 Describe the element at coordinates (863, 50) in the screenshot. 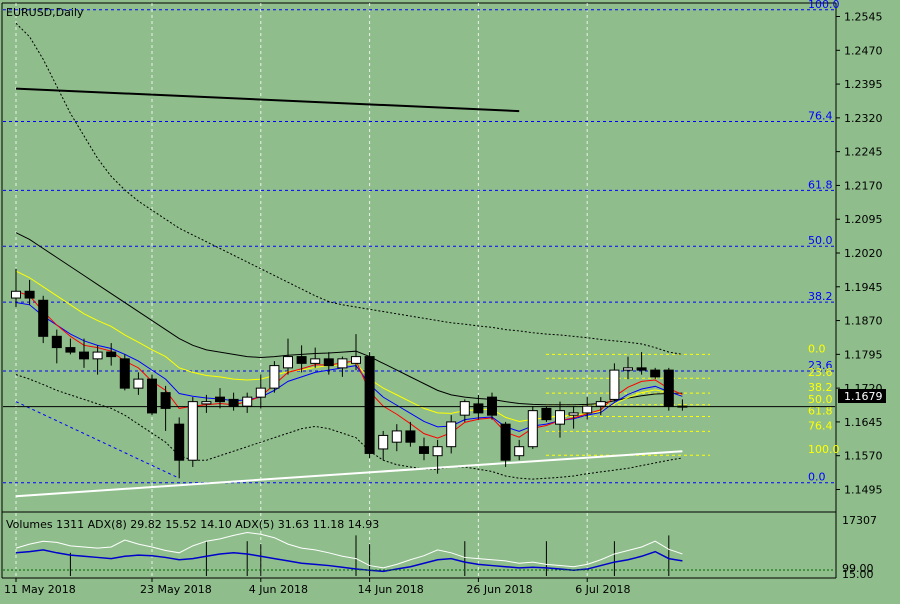

I see `price-tick-label: 1.2470` at that location.